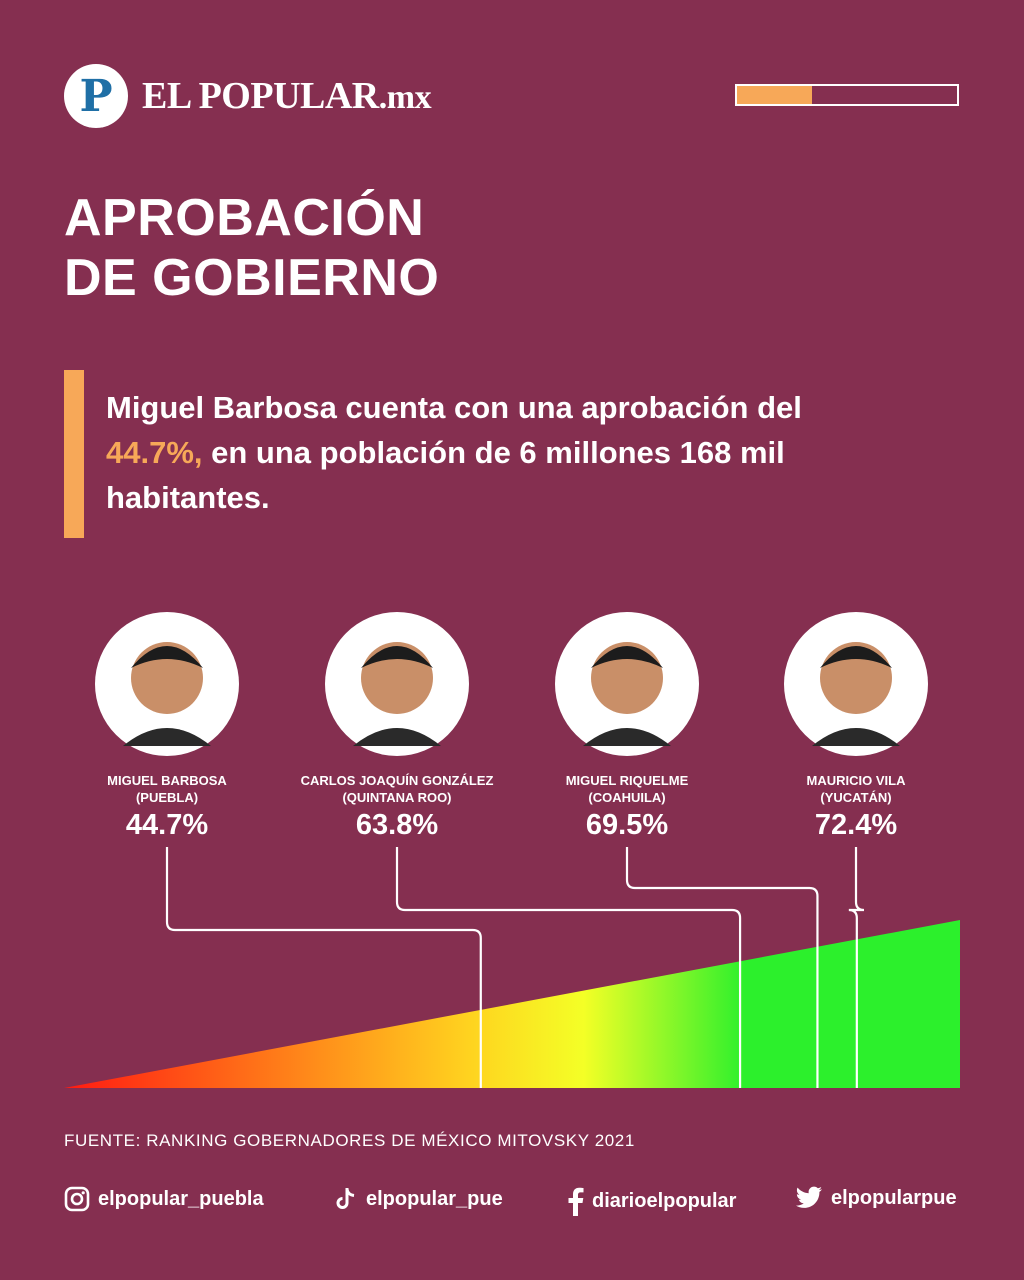 The image size is (1024, 1280). I want to click on governor-state: (YUCATÁN), so click(855, 797).